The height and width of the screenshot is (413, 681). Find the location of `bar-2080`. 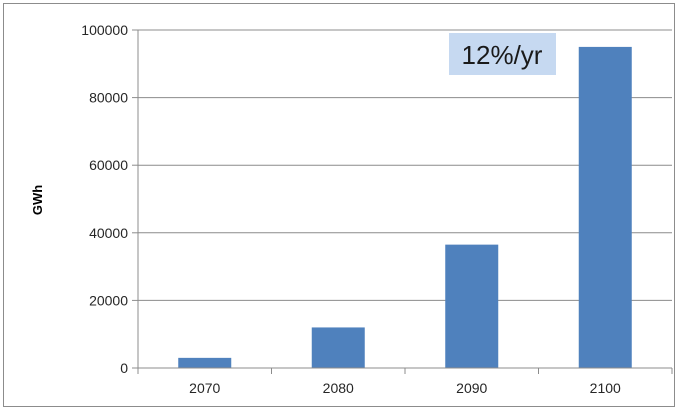

bar-2080 is located at coordinates (338, 347).